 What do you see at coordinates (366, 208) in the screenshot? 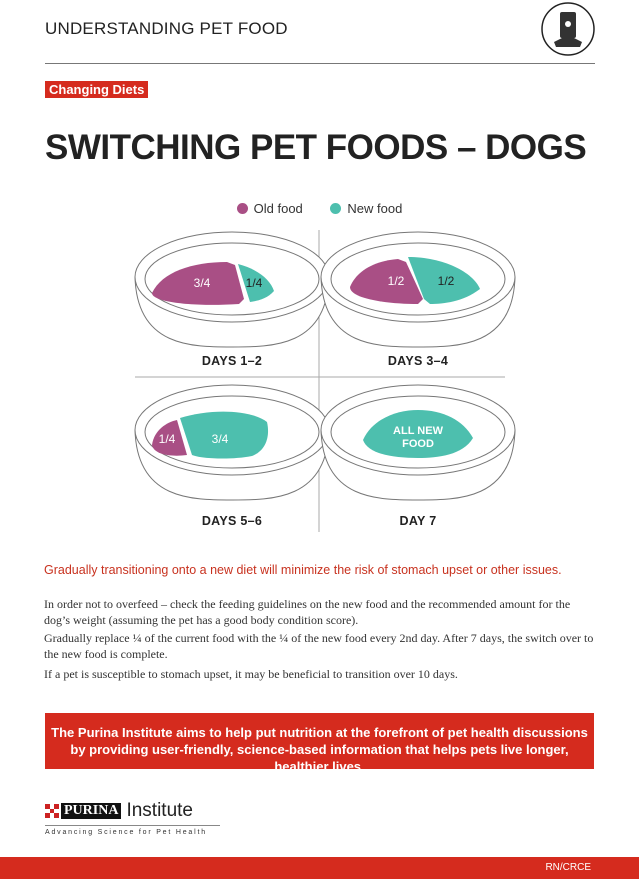
I see `legend-new-food: New food` at bounding box center [366, 208].